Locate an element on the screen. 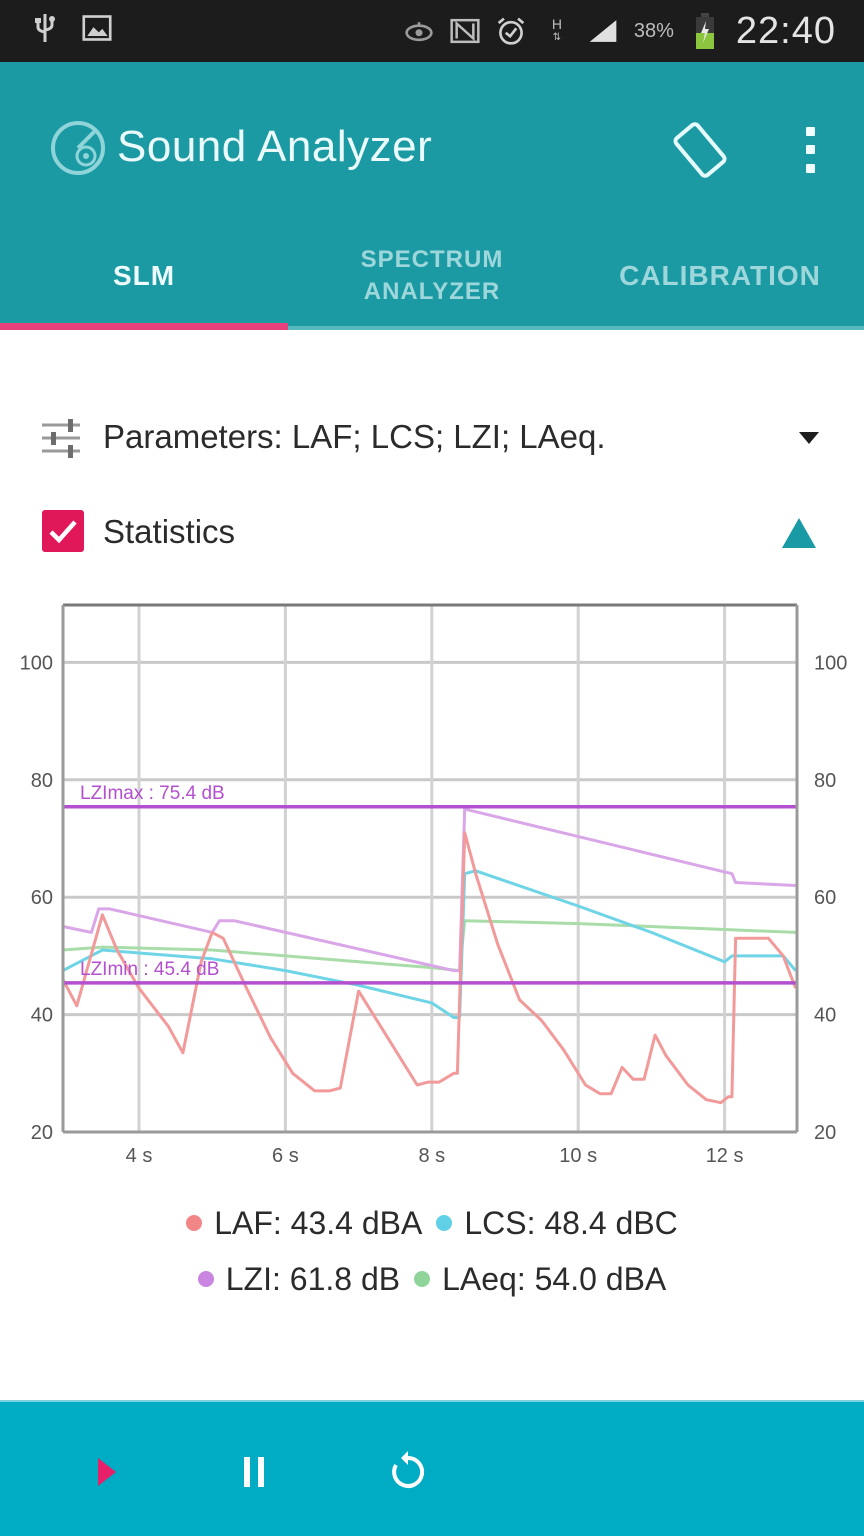 The height and width of the screenshot is (1536, 864). play-icon is located at coordinates (107, 1472).